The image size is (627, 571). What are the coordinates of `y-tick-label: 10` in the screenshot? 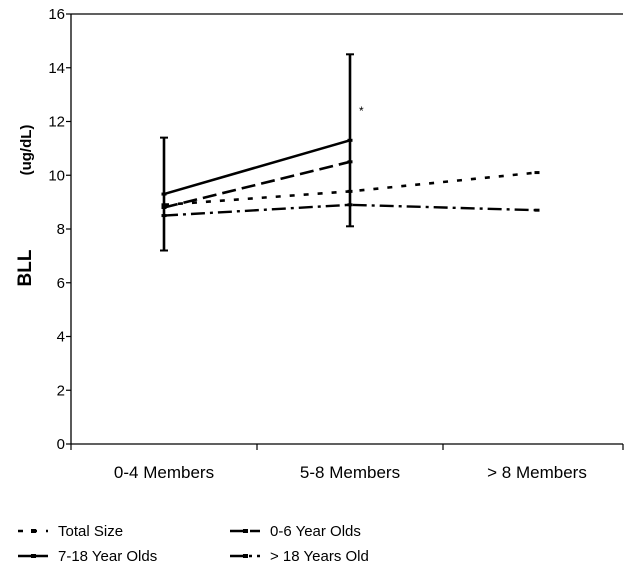 It's located at (56, 175).